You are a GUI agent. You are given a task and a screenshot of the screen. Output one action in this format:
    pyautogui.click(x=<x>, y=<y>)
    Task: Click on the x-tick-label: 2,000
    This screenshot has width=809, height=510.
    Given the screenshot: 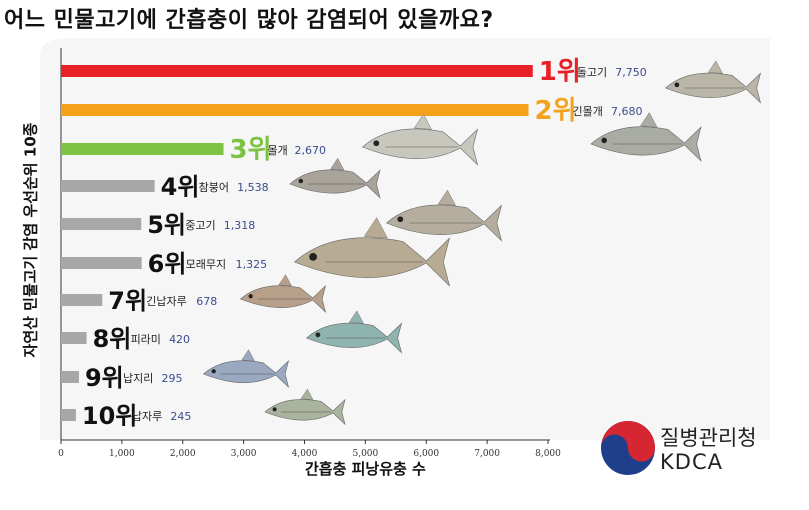 What is the action you would take?
    pyautogui.click(x=183, y=454)
    